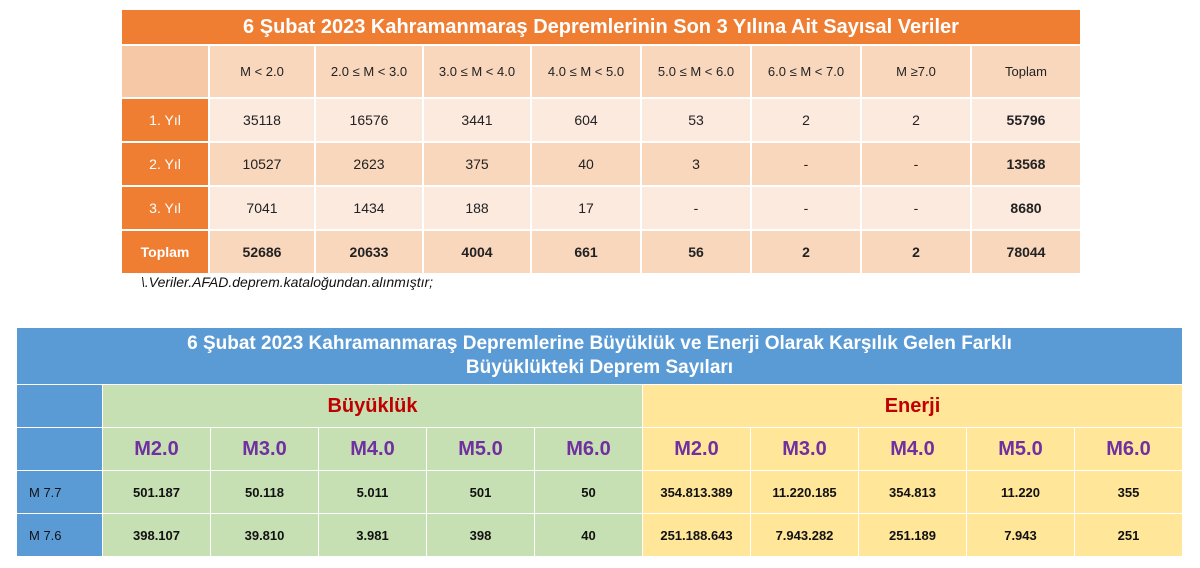 This screenshot has height=568, width=1200. What do you see at coordinates (165, 252) in the screenshot?
I see `total-row-label: Toplam` at bounding box center [165, 252].